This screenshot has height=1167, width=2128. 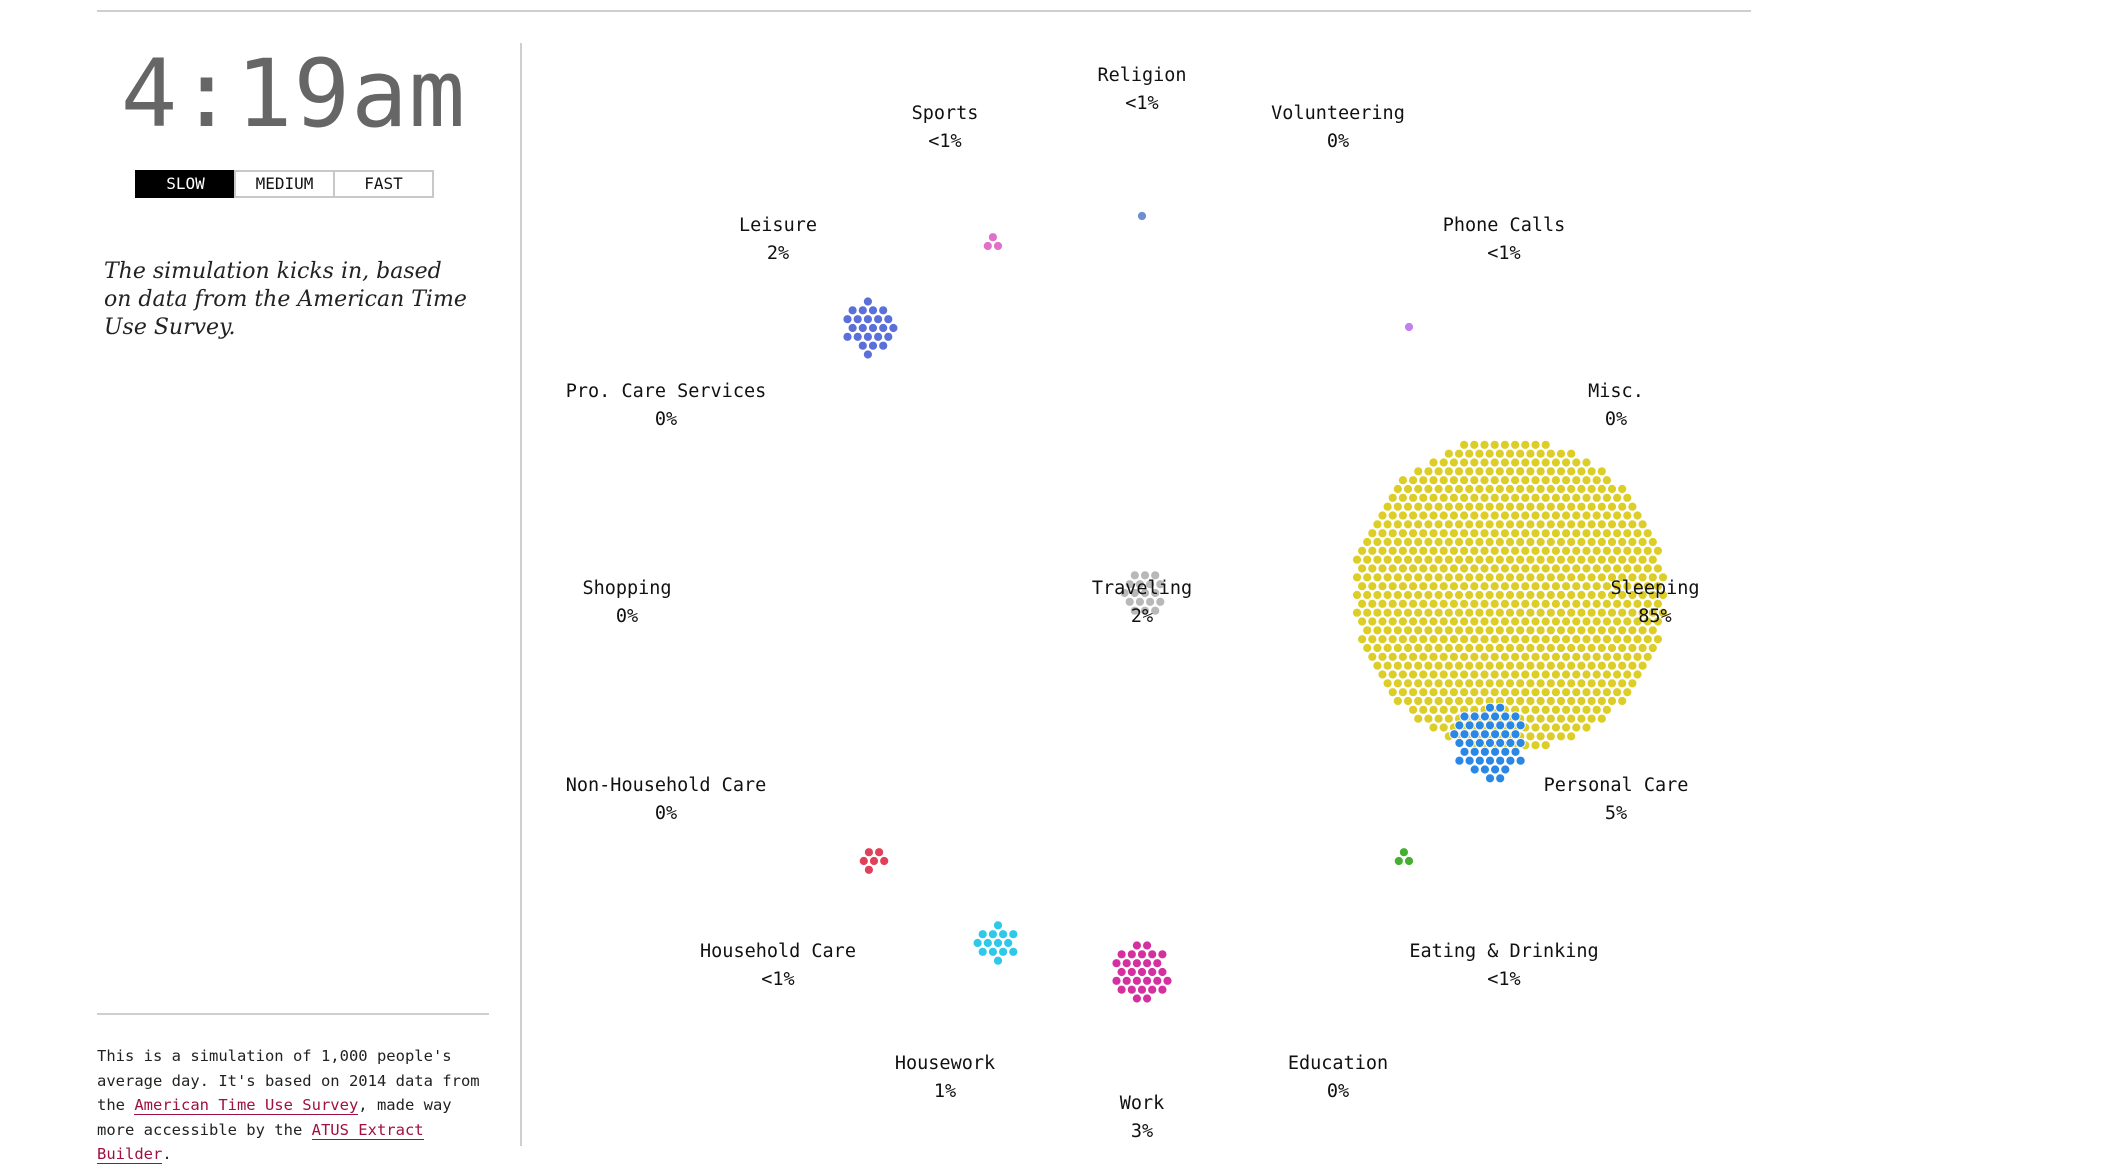 What do you see at coordinates (1142, 75) in the screenshot?
I see `activity-name: Religion` at bounding box center [1142, 75].